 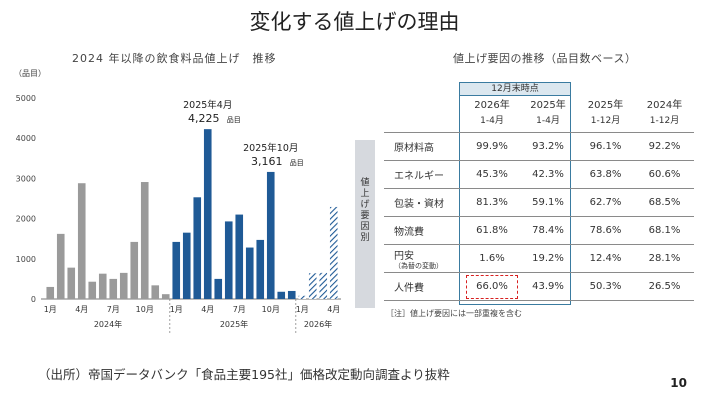 What do you see at coordinates (204, 118) in the screenshot?
I see `annotation-value: 4,225` at bounding box center [204, 118].